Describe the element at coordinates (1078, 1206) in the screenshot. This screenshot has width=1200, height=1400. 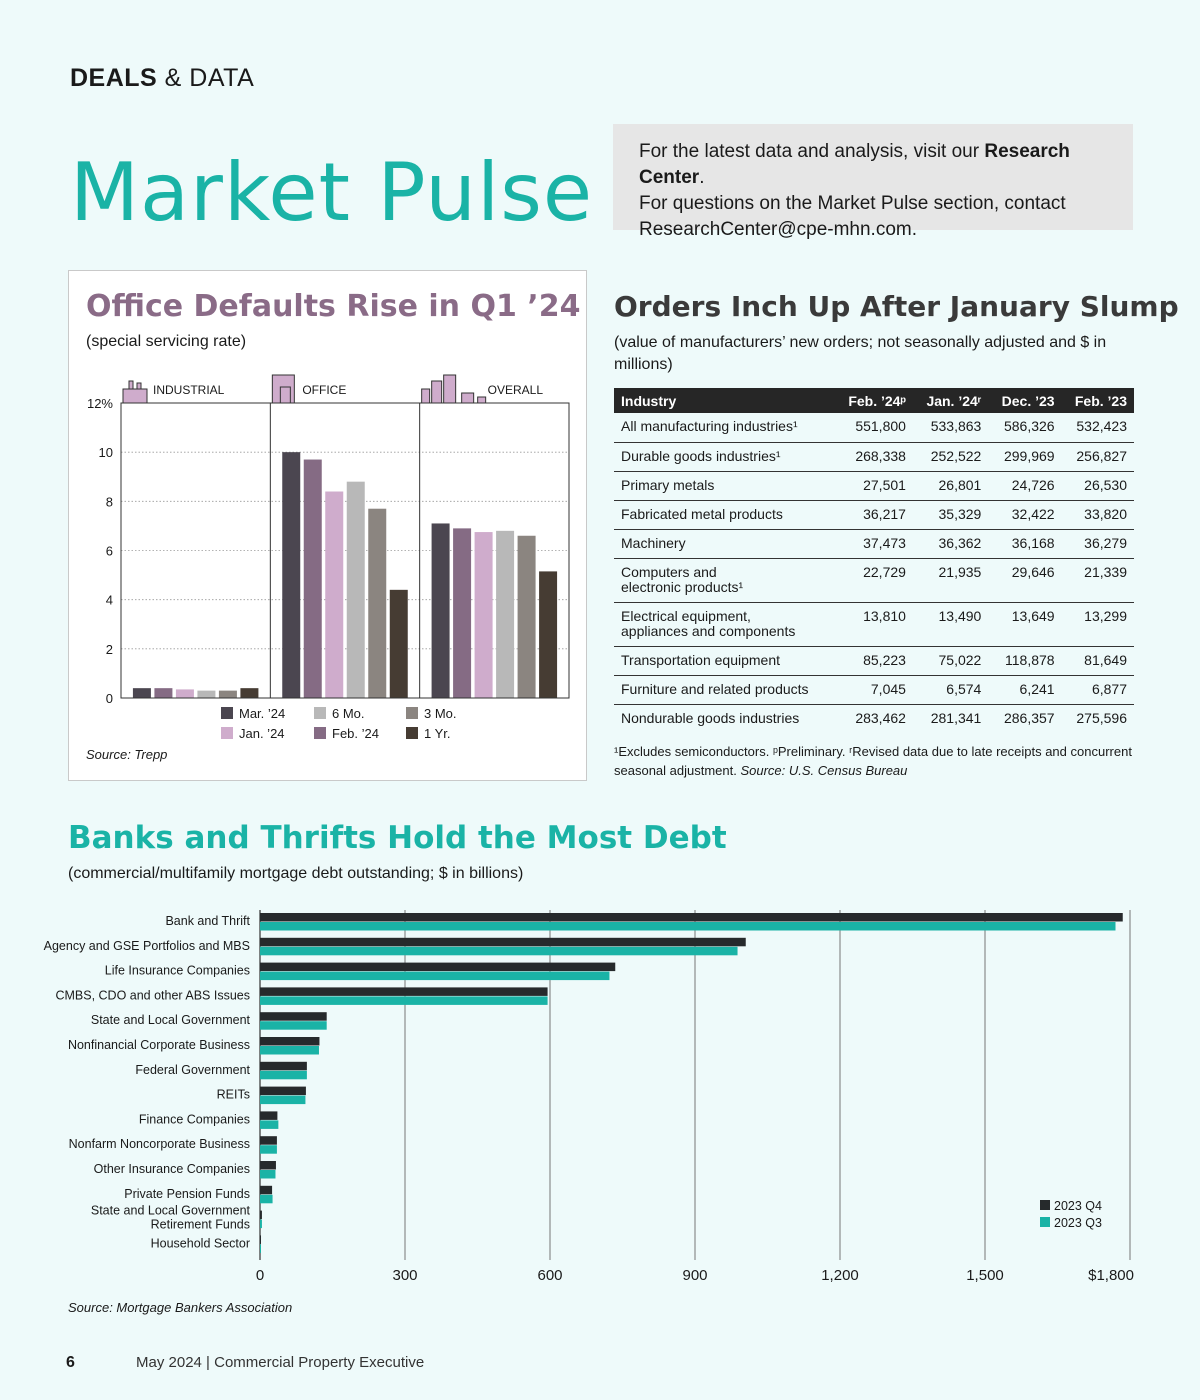
I see `legend-label: 2023 Q4` at that location.